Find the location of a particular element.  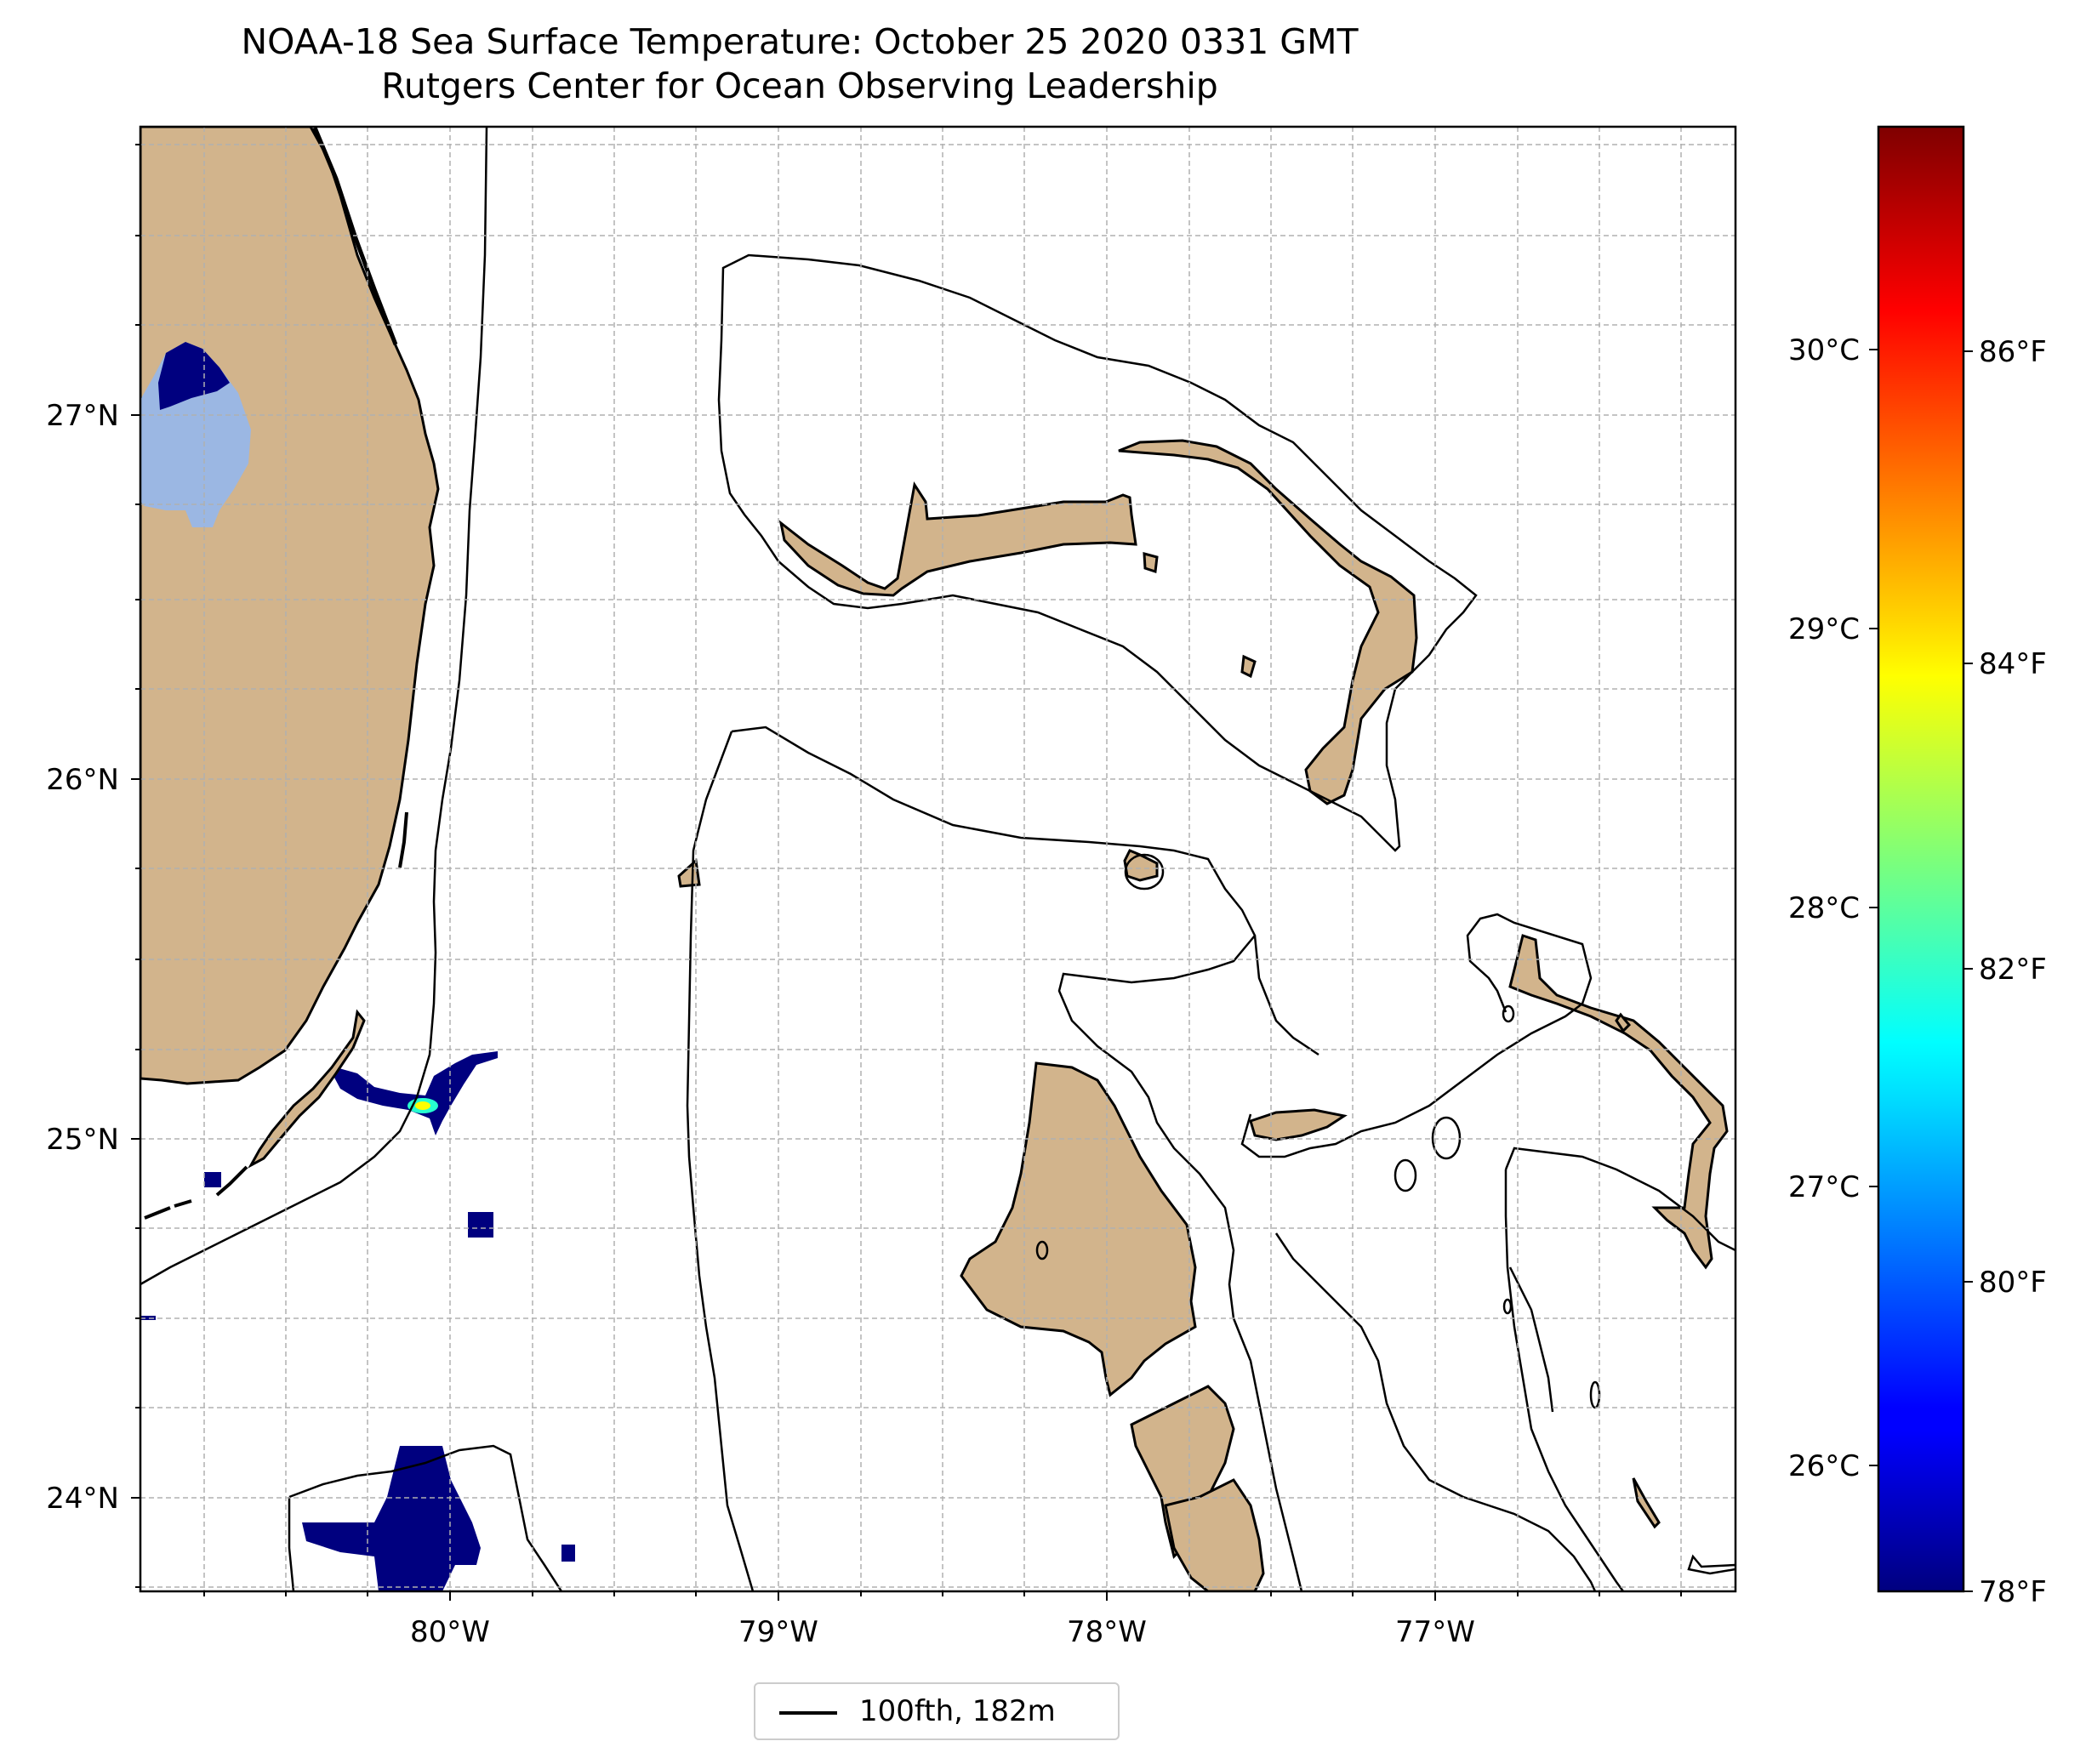

sst-cold-lake is located at coordinates (194, 376).